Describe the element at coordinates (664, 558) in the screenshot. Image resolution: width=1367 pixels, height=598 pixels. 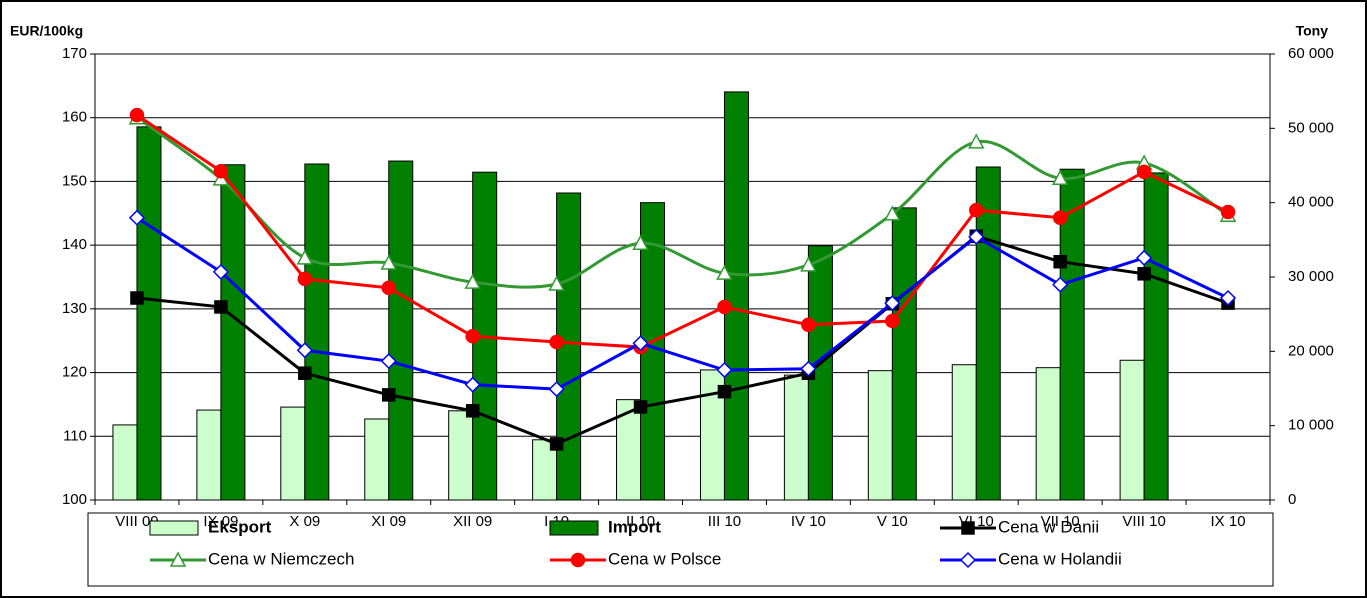
I see `legend-label: Cena w Polsce` at that location.